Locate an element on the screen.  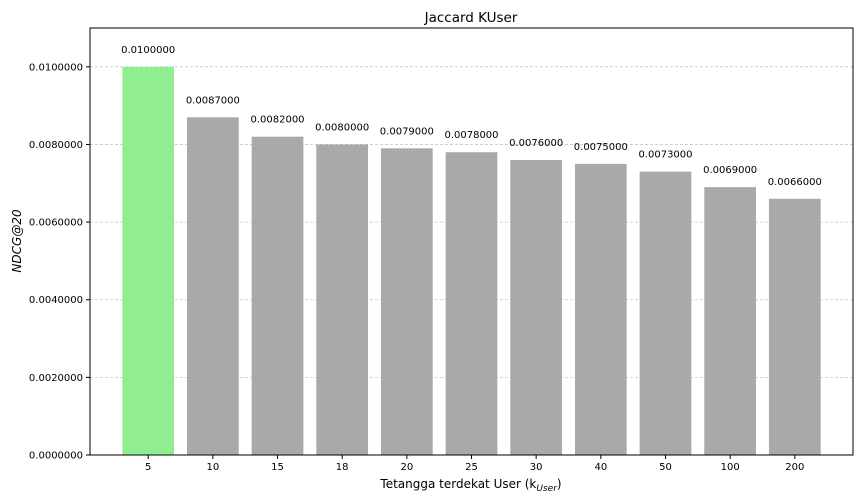
data-label-100: 0.0069000 is located at coordinates (730, 170).